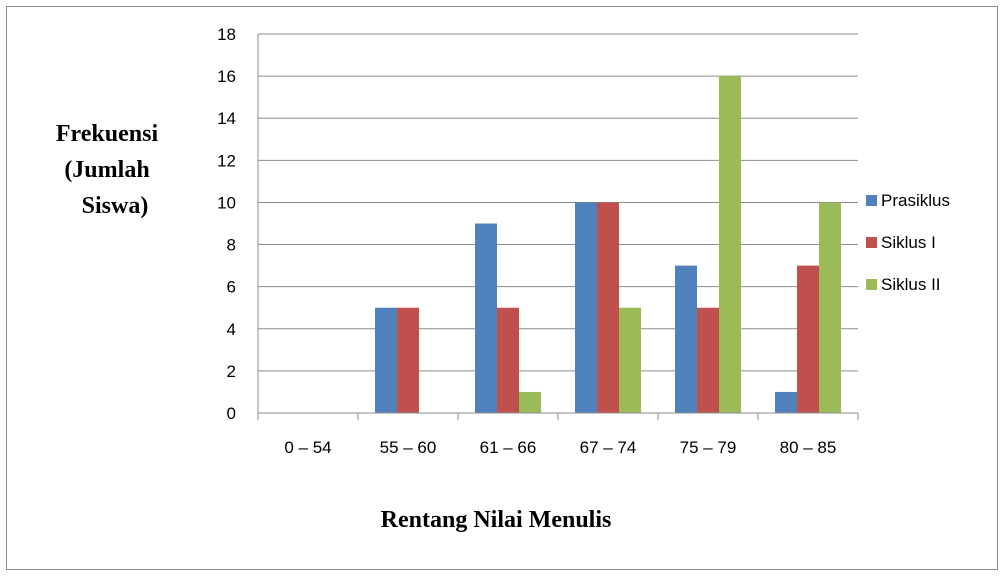  Describe the element at coordinates (226, 224) in the screenshot. I see `y-tick-labels: 0 2 4 6 8 10 12 14 16 18` at that location.